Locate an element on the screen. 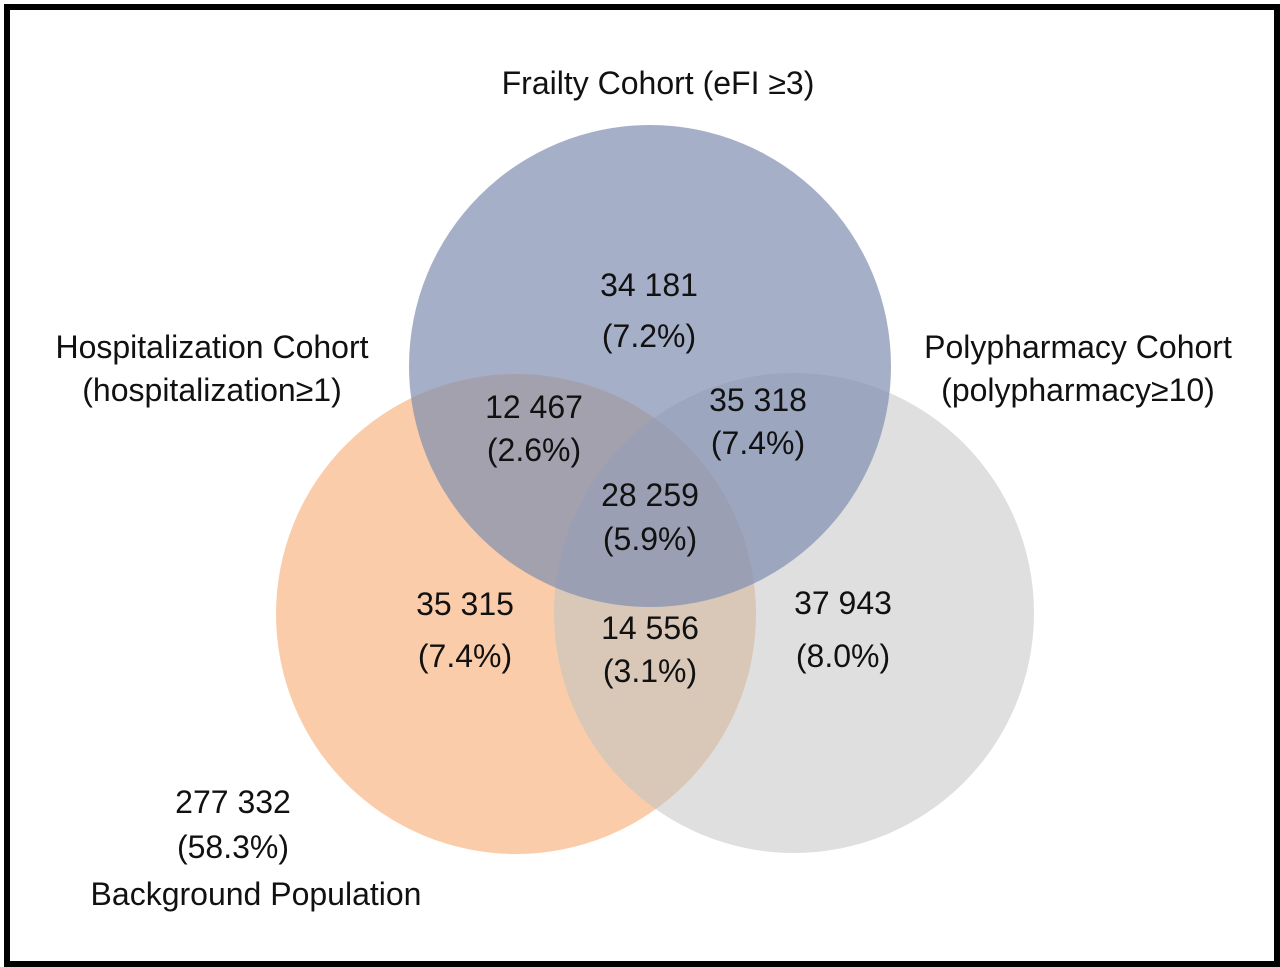  background-count: 277 332 is located at coordinates (233, 802).